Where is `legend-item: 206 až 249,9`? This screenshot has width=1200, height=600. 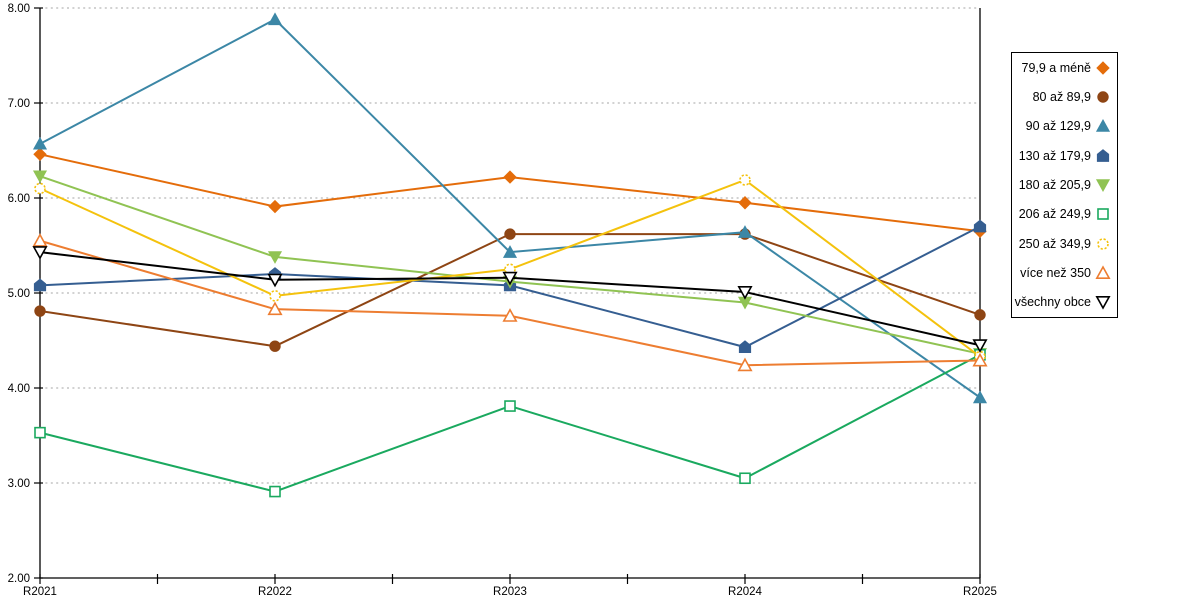
legend-item: 206 až 249,9 is located at coordinates (1064, 214).